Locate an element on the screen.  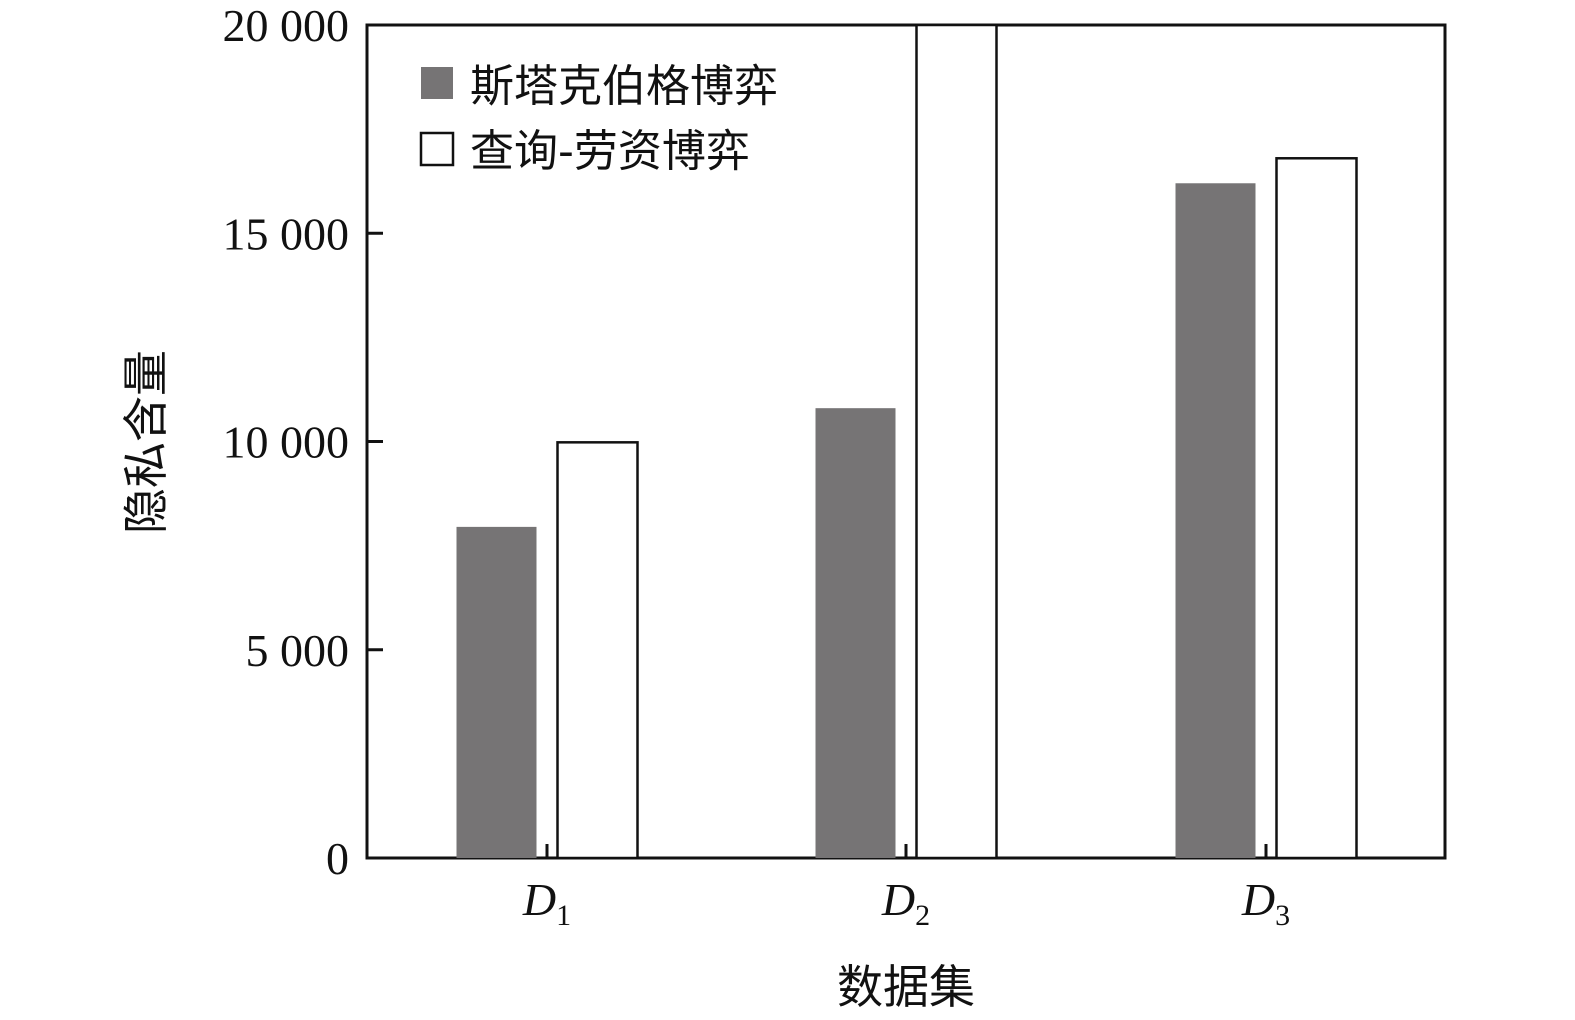
x-tick-label-2: D2 is located at coordinates (905, 903).